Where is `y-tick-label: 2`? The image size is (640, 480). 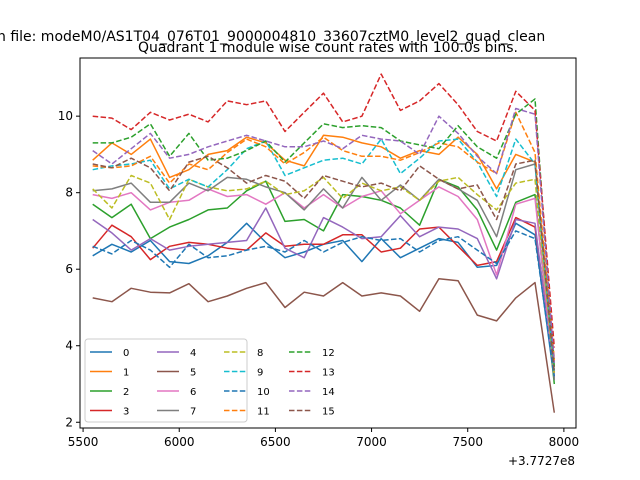
y-tick-label: 2 is located at coordinates (69, 422).